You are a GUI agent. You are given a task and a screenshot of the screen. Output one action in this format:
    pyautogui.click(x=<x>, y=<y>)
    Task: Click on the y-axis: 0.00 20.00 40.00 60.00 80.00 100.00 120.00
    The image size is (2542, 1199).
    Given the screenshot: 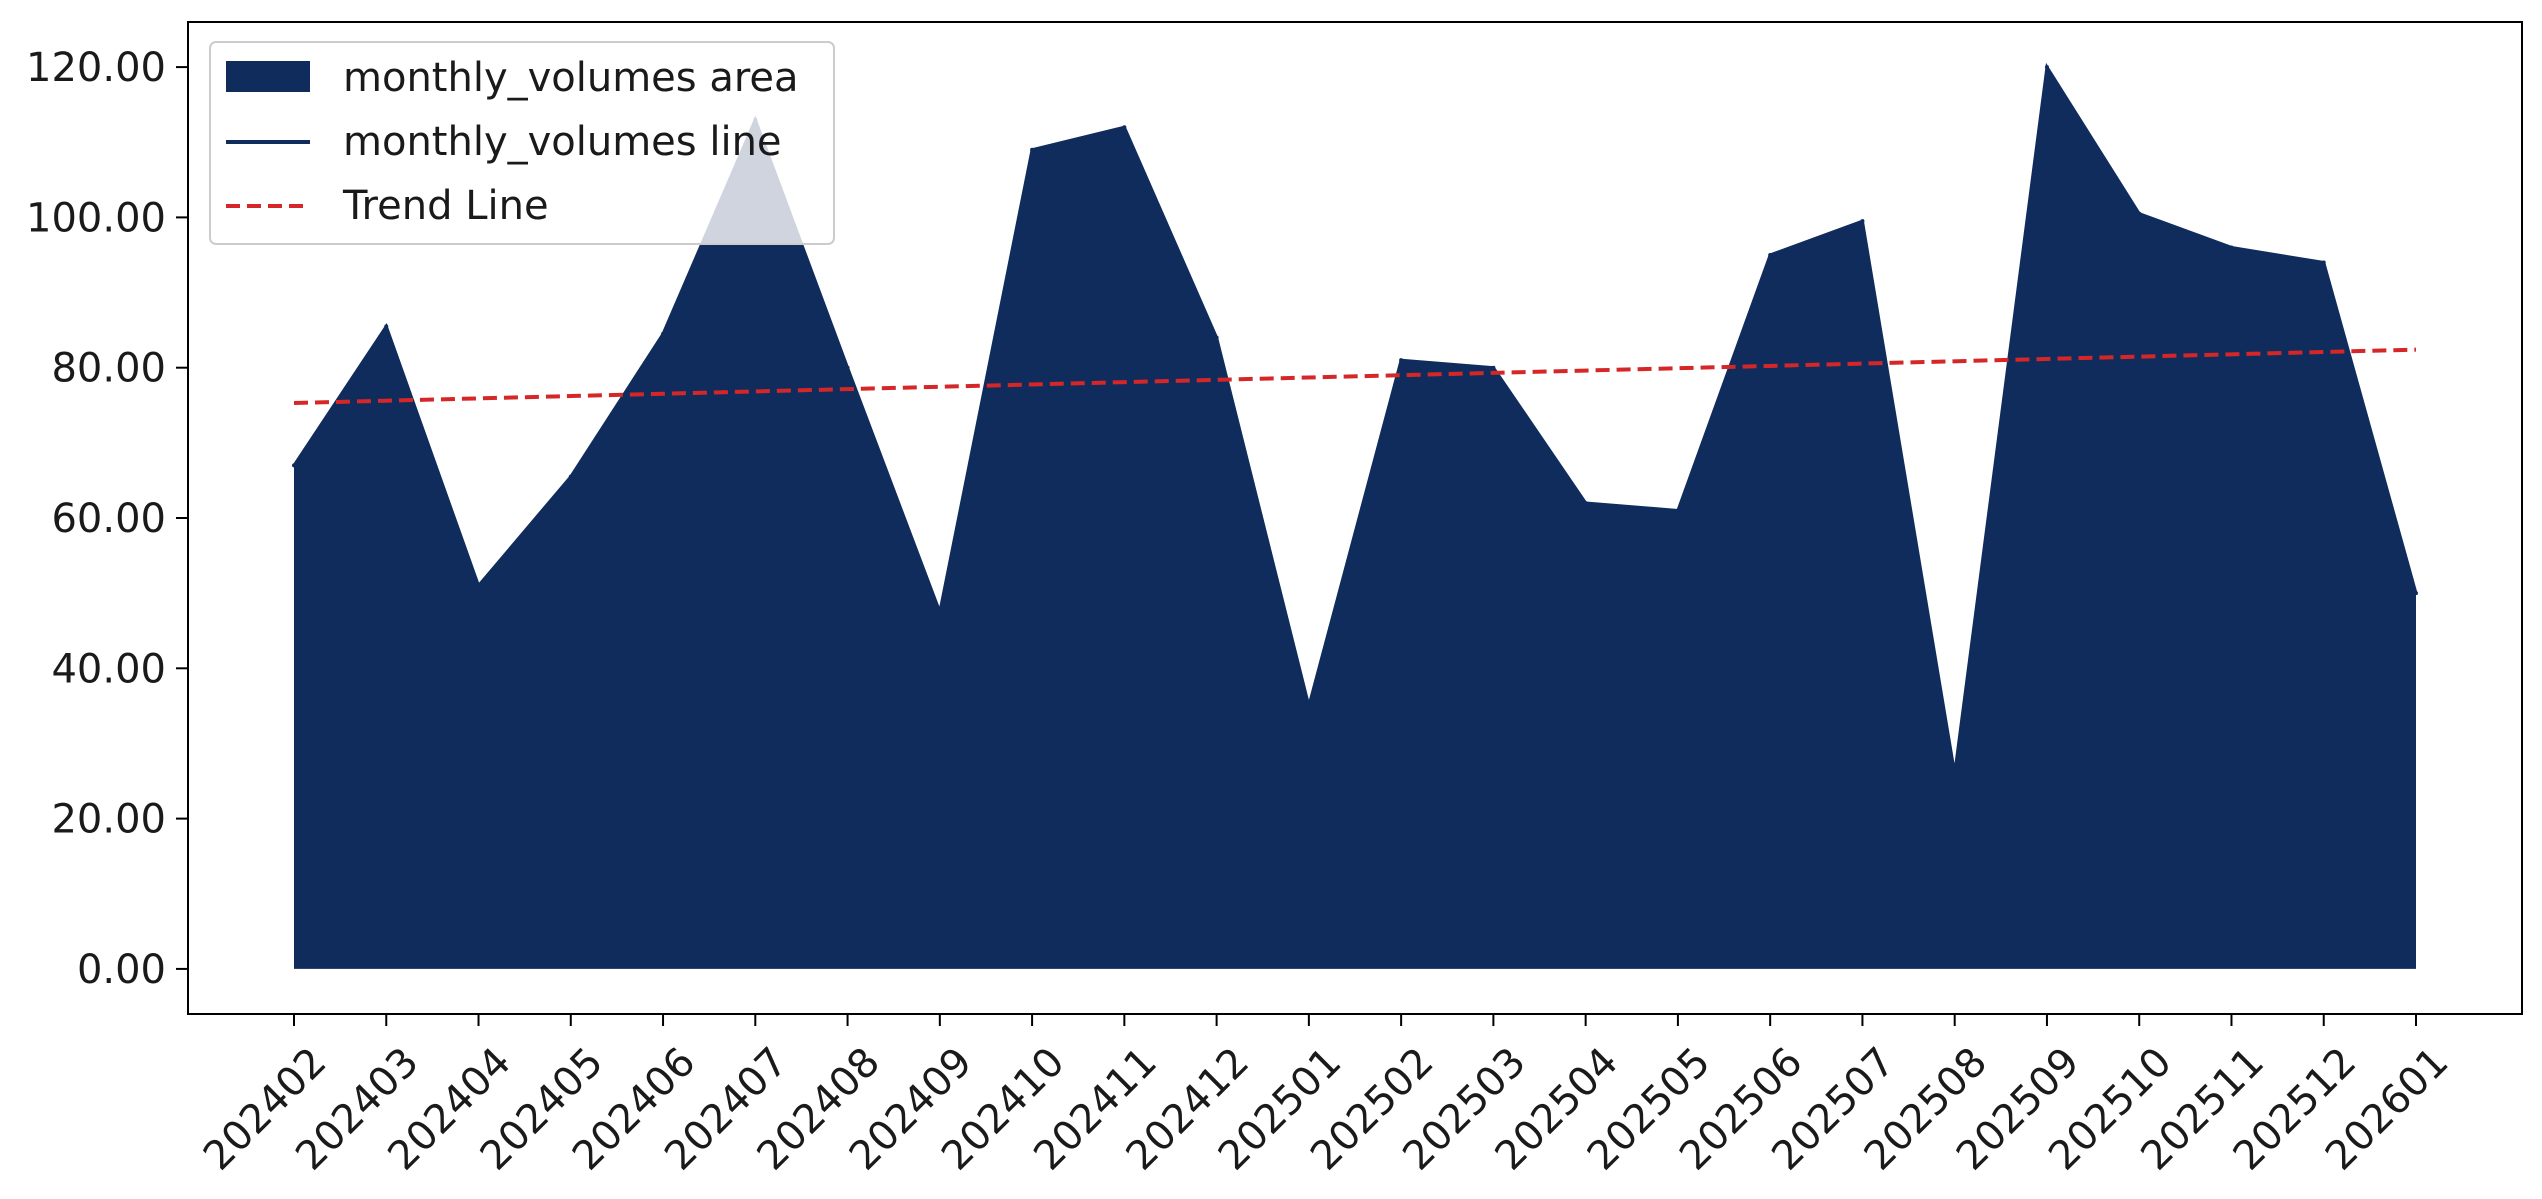 What is the action you would take?
    pyautogui.click(x=107, y=519)
    